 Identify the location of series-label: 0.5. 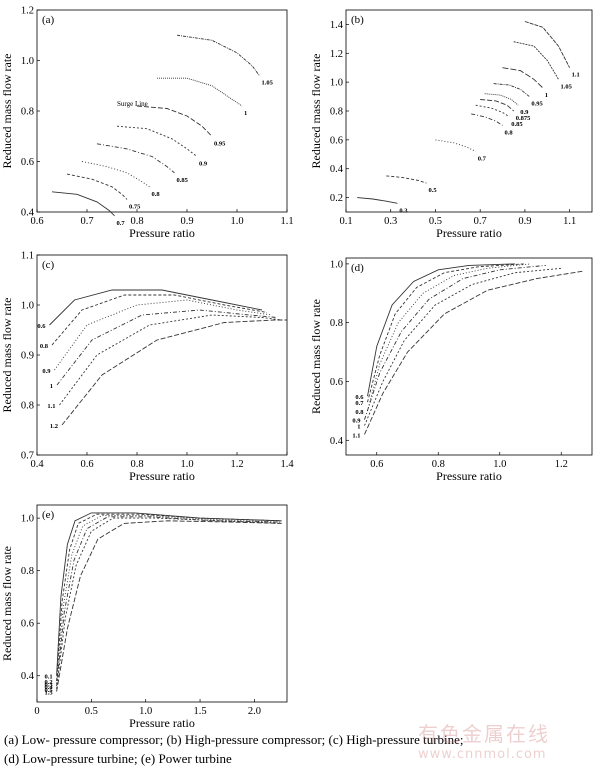
(48, 690).